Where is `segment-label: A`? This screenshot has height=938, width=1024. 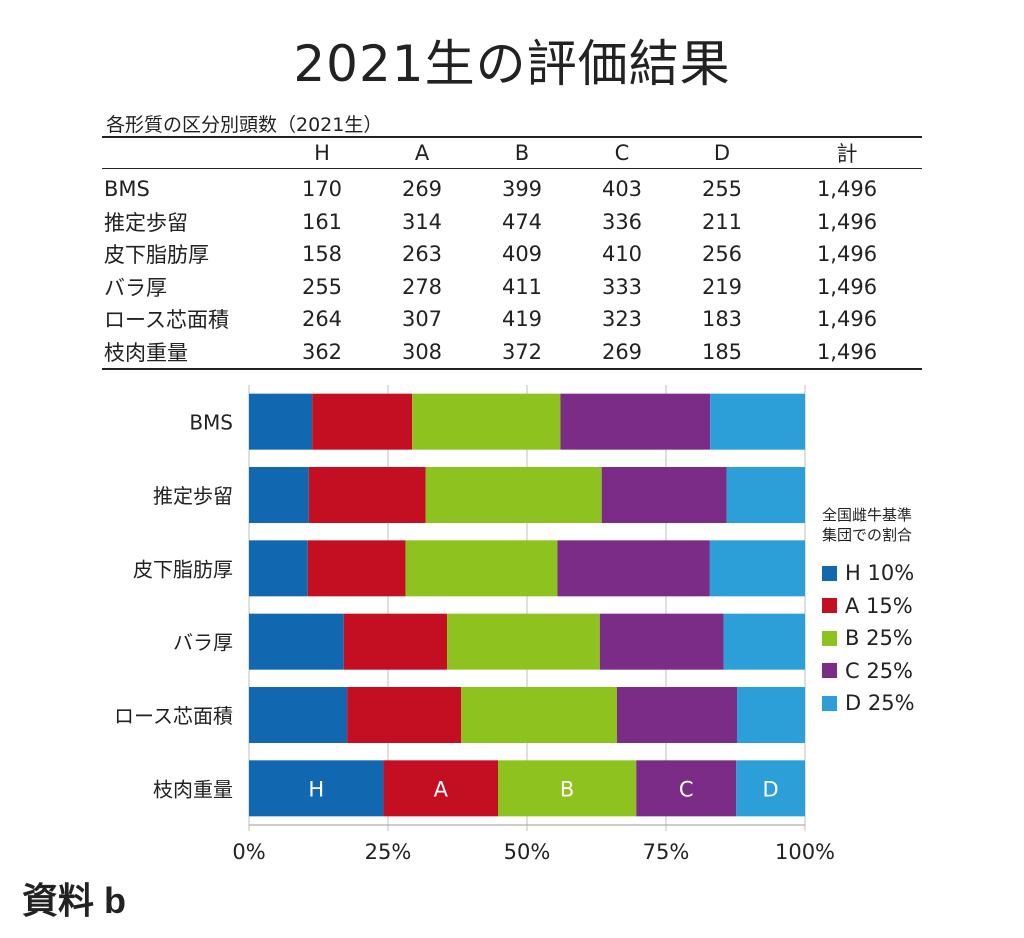
segment-label: A is located at coordinates (441, 789).